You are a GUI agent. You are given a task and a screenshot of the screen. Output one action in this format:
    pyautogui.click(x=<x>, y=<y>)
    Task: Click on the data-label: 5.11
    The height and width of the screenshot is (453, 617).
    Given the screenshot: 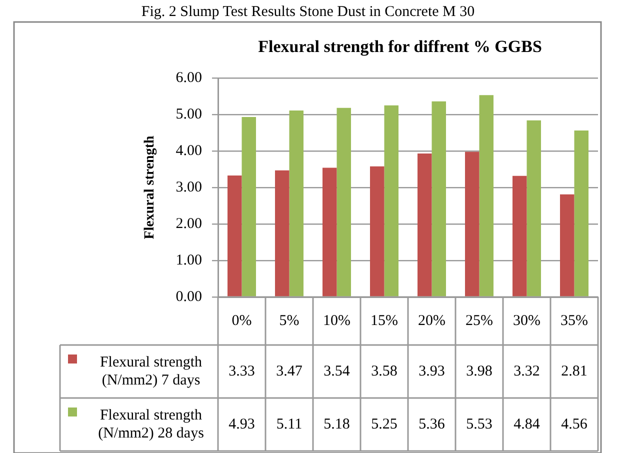 What is the action you would take?
    pyautogui.click(x=289, y=424)
    